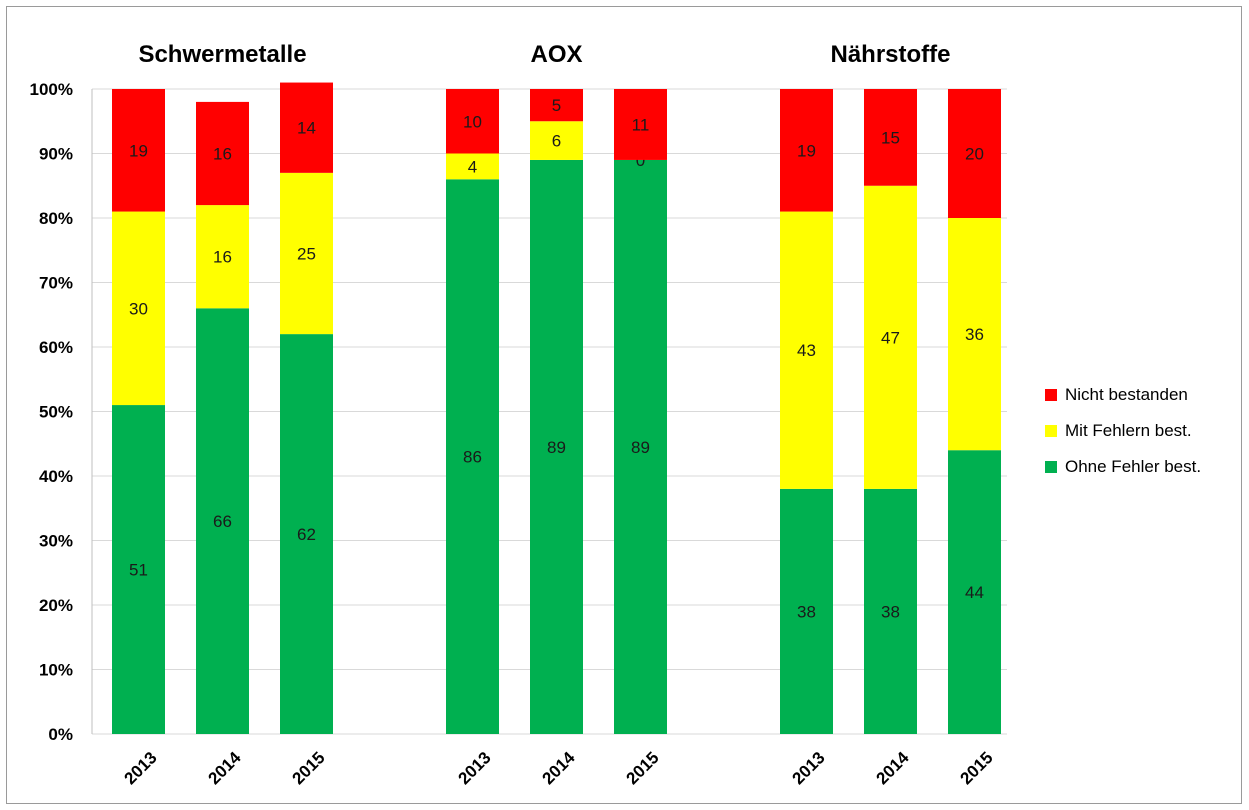 This screenshot has width=1249, height=810. I want to click on group-titles: Schwermetalle AOX Nährstoffe, so click(544, 54).